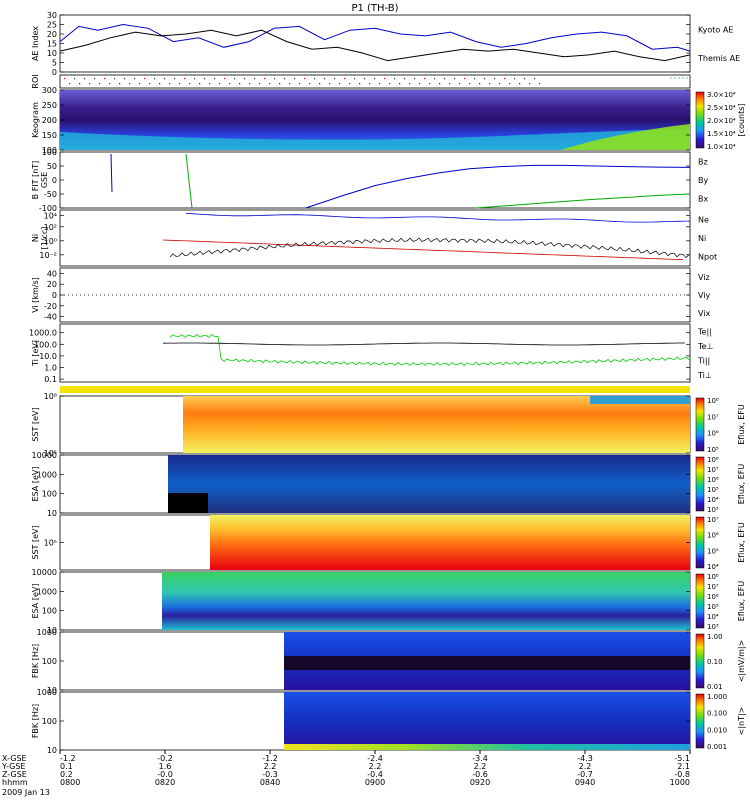 This screenshot has width=750, height=804. I want to click on ytick-label-esa_e: 100, so click(49, 494).